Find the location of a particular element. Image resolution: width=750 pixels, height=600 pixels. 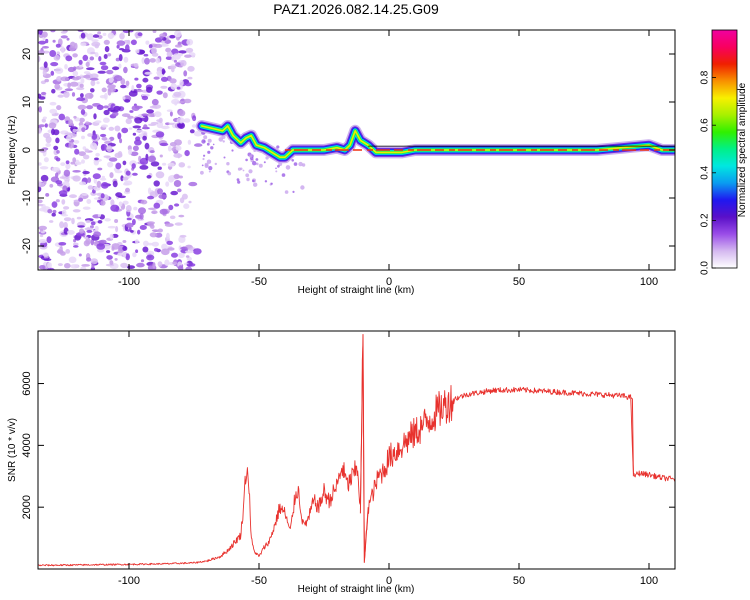

y-tick-label: 20 is located at coordinates (27, 54).